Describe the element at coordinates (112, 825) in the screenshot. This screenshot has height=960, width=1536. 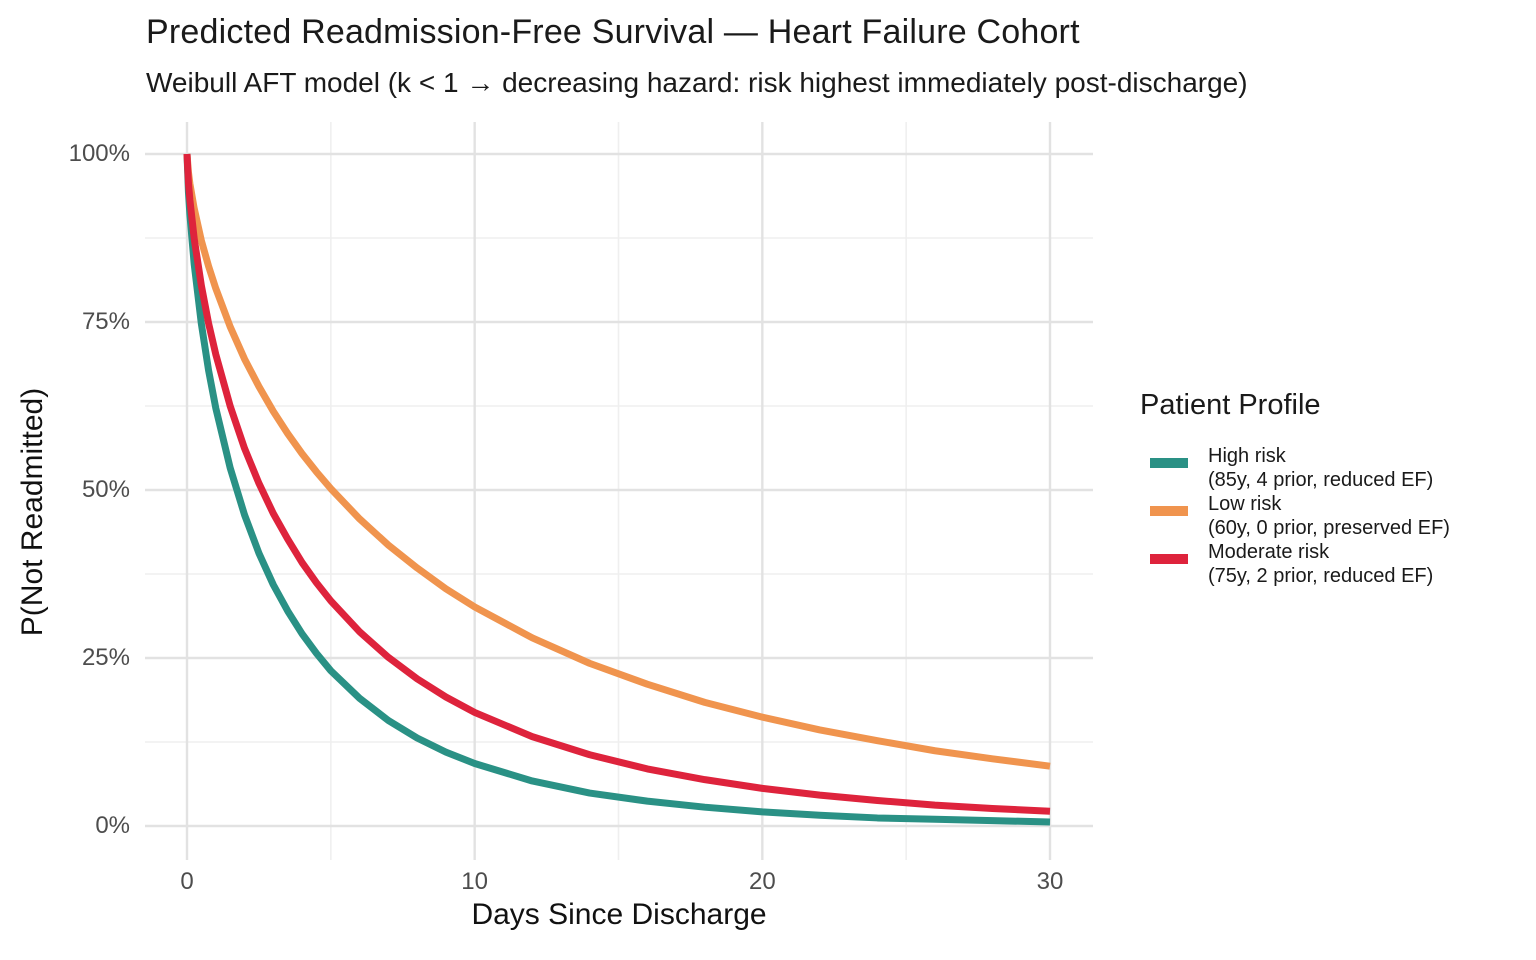
I see `y-tick-label: 0%` at that location.